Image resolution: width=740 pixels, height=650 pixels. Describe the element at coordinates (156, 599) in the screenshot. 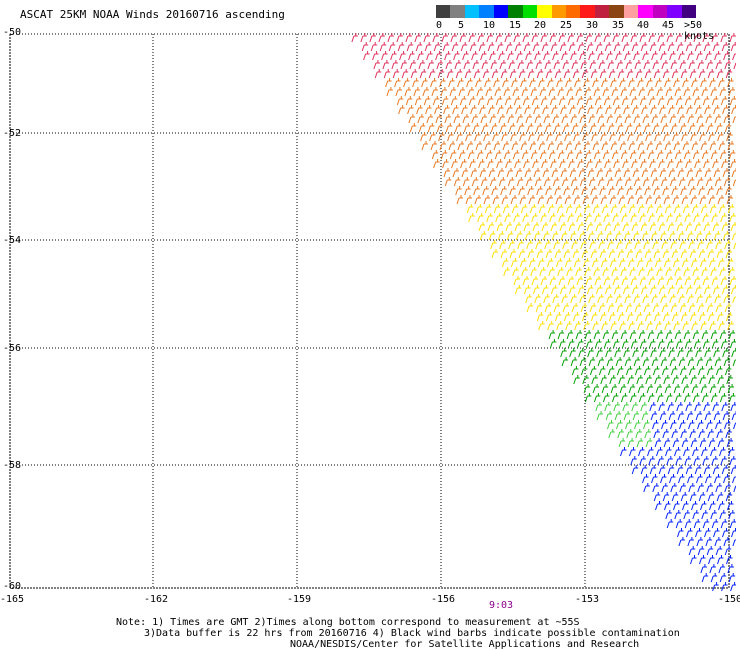

I see `lon-label-162: -162` at that location.